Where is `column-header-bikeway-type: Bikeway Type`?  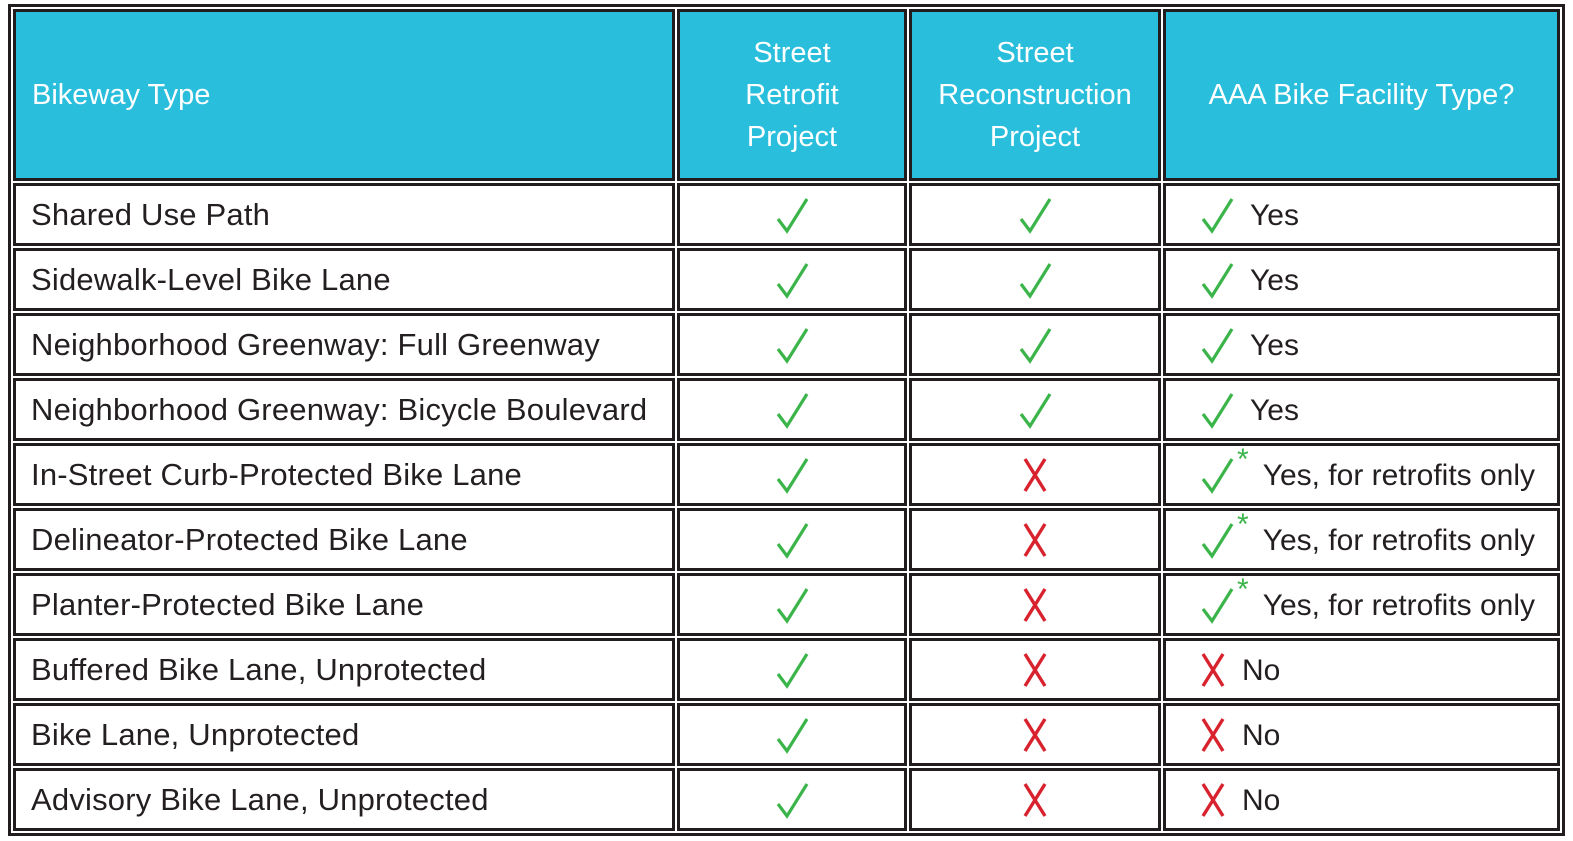
column-header-bikeway-type: Bikeway Type is located at coordinates (344, 95).